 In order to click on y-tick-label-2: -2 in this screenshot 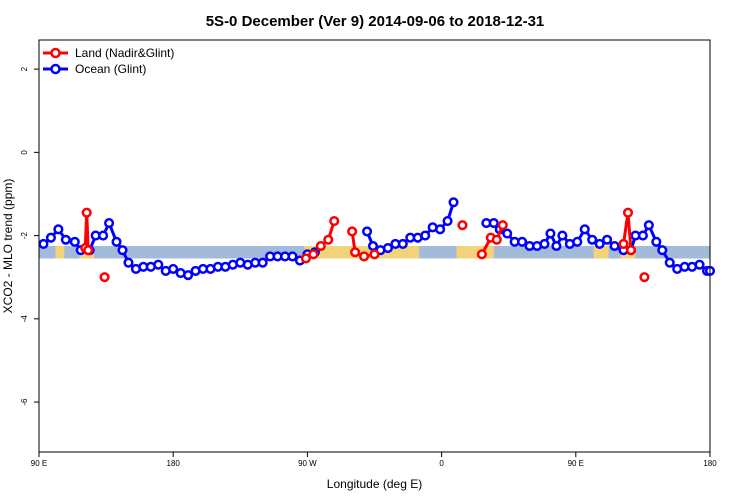, I will do `click(24, 235)`.